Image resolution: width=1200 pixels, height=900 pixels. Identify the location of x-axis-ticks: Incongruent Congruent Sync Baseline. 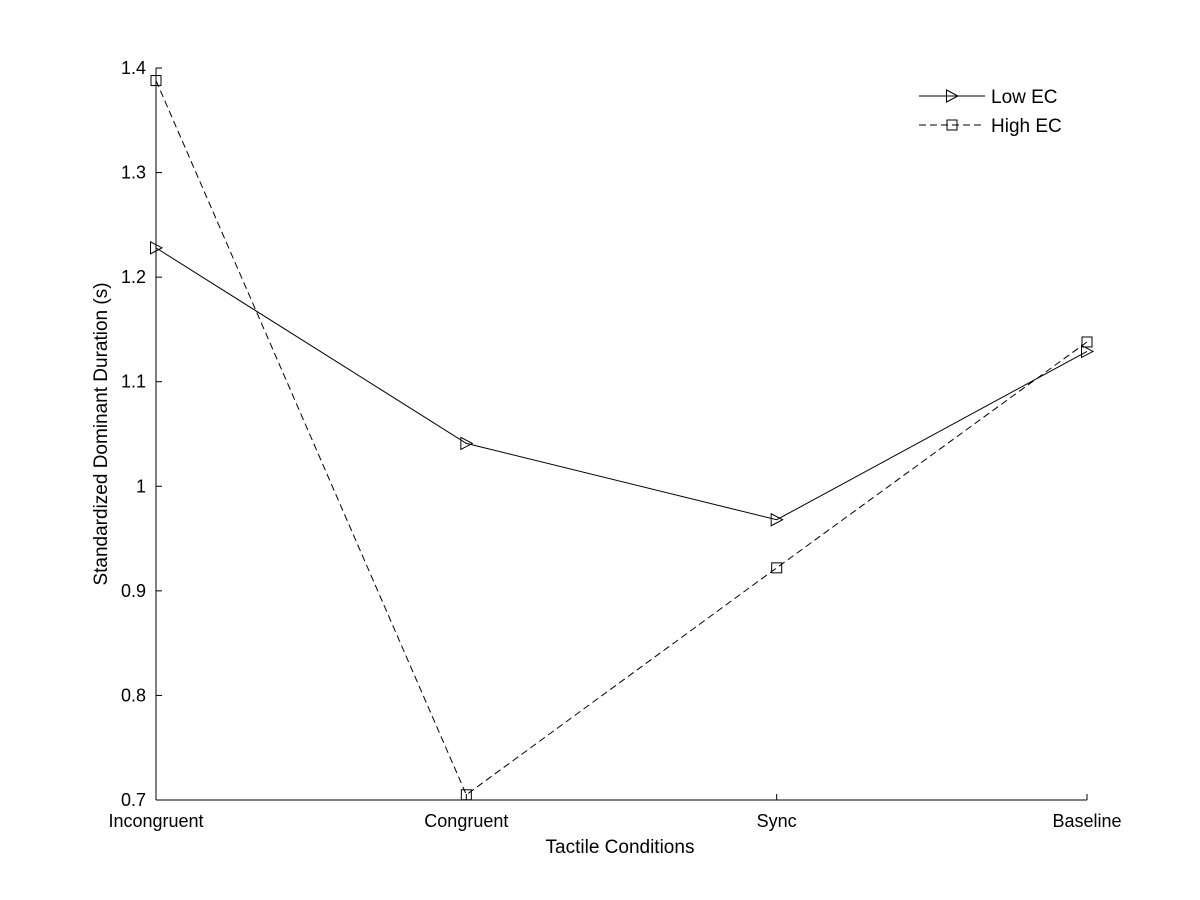
(615, 812).